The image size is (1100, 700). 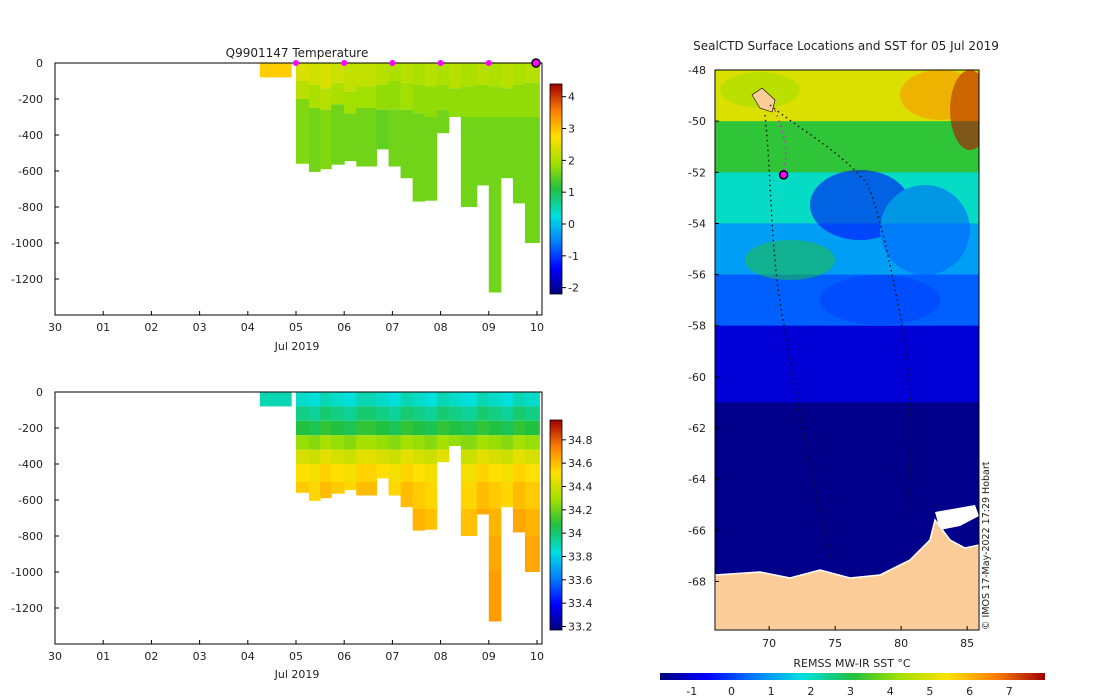 What do you see at coordinates (488, 63) in the screenshot?
I see `surfacing-marker` at bounding box center [488, 63].